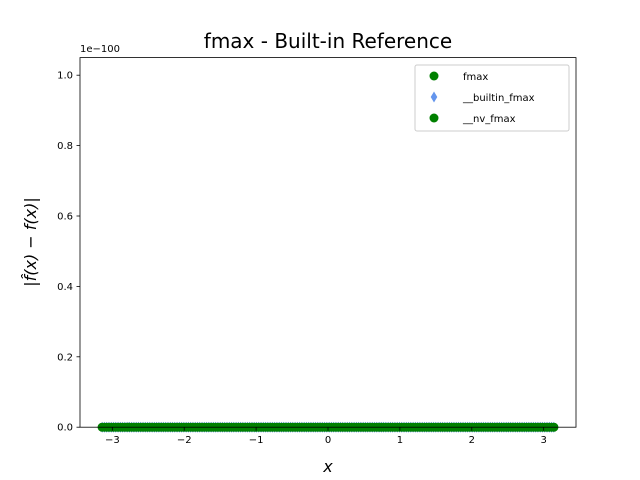  I want to click on x-axis-ticks: −3 −2 −1 0 1 2 3, so click(326, 436).